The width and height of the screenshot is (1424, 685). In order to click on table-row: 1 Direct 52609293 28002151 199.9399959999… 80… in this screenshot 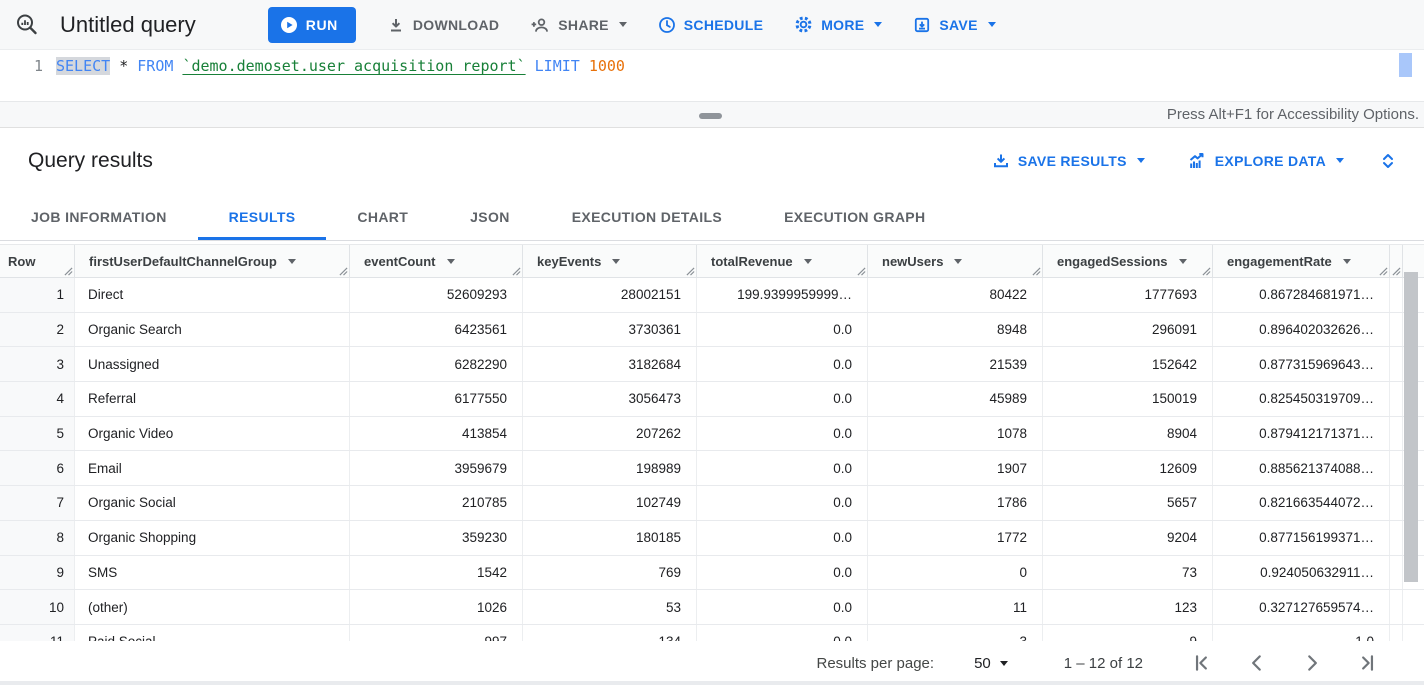, I will do `click(712, 295)`.